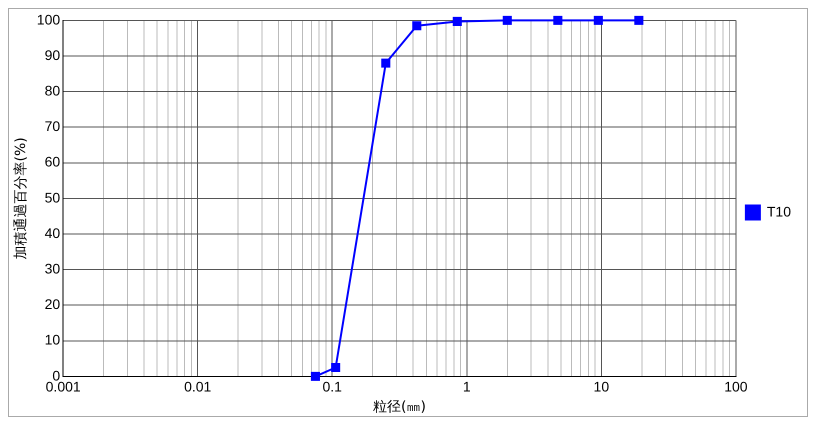 The width and height of the screenshot is (816, 425). I want to click on x-tick-label: 10, so click(602, 386).